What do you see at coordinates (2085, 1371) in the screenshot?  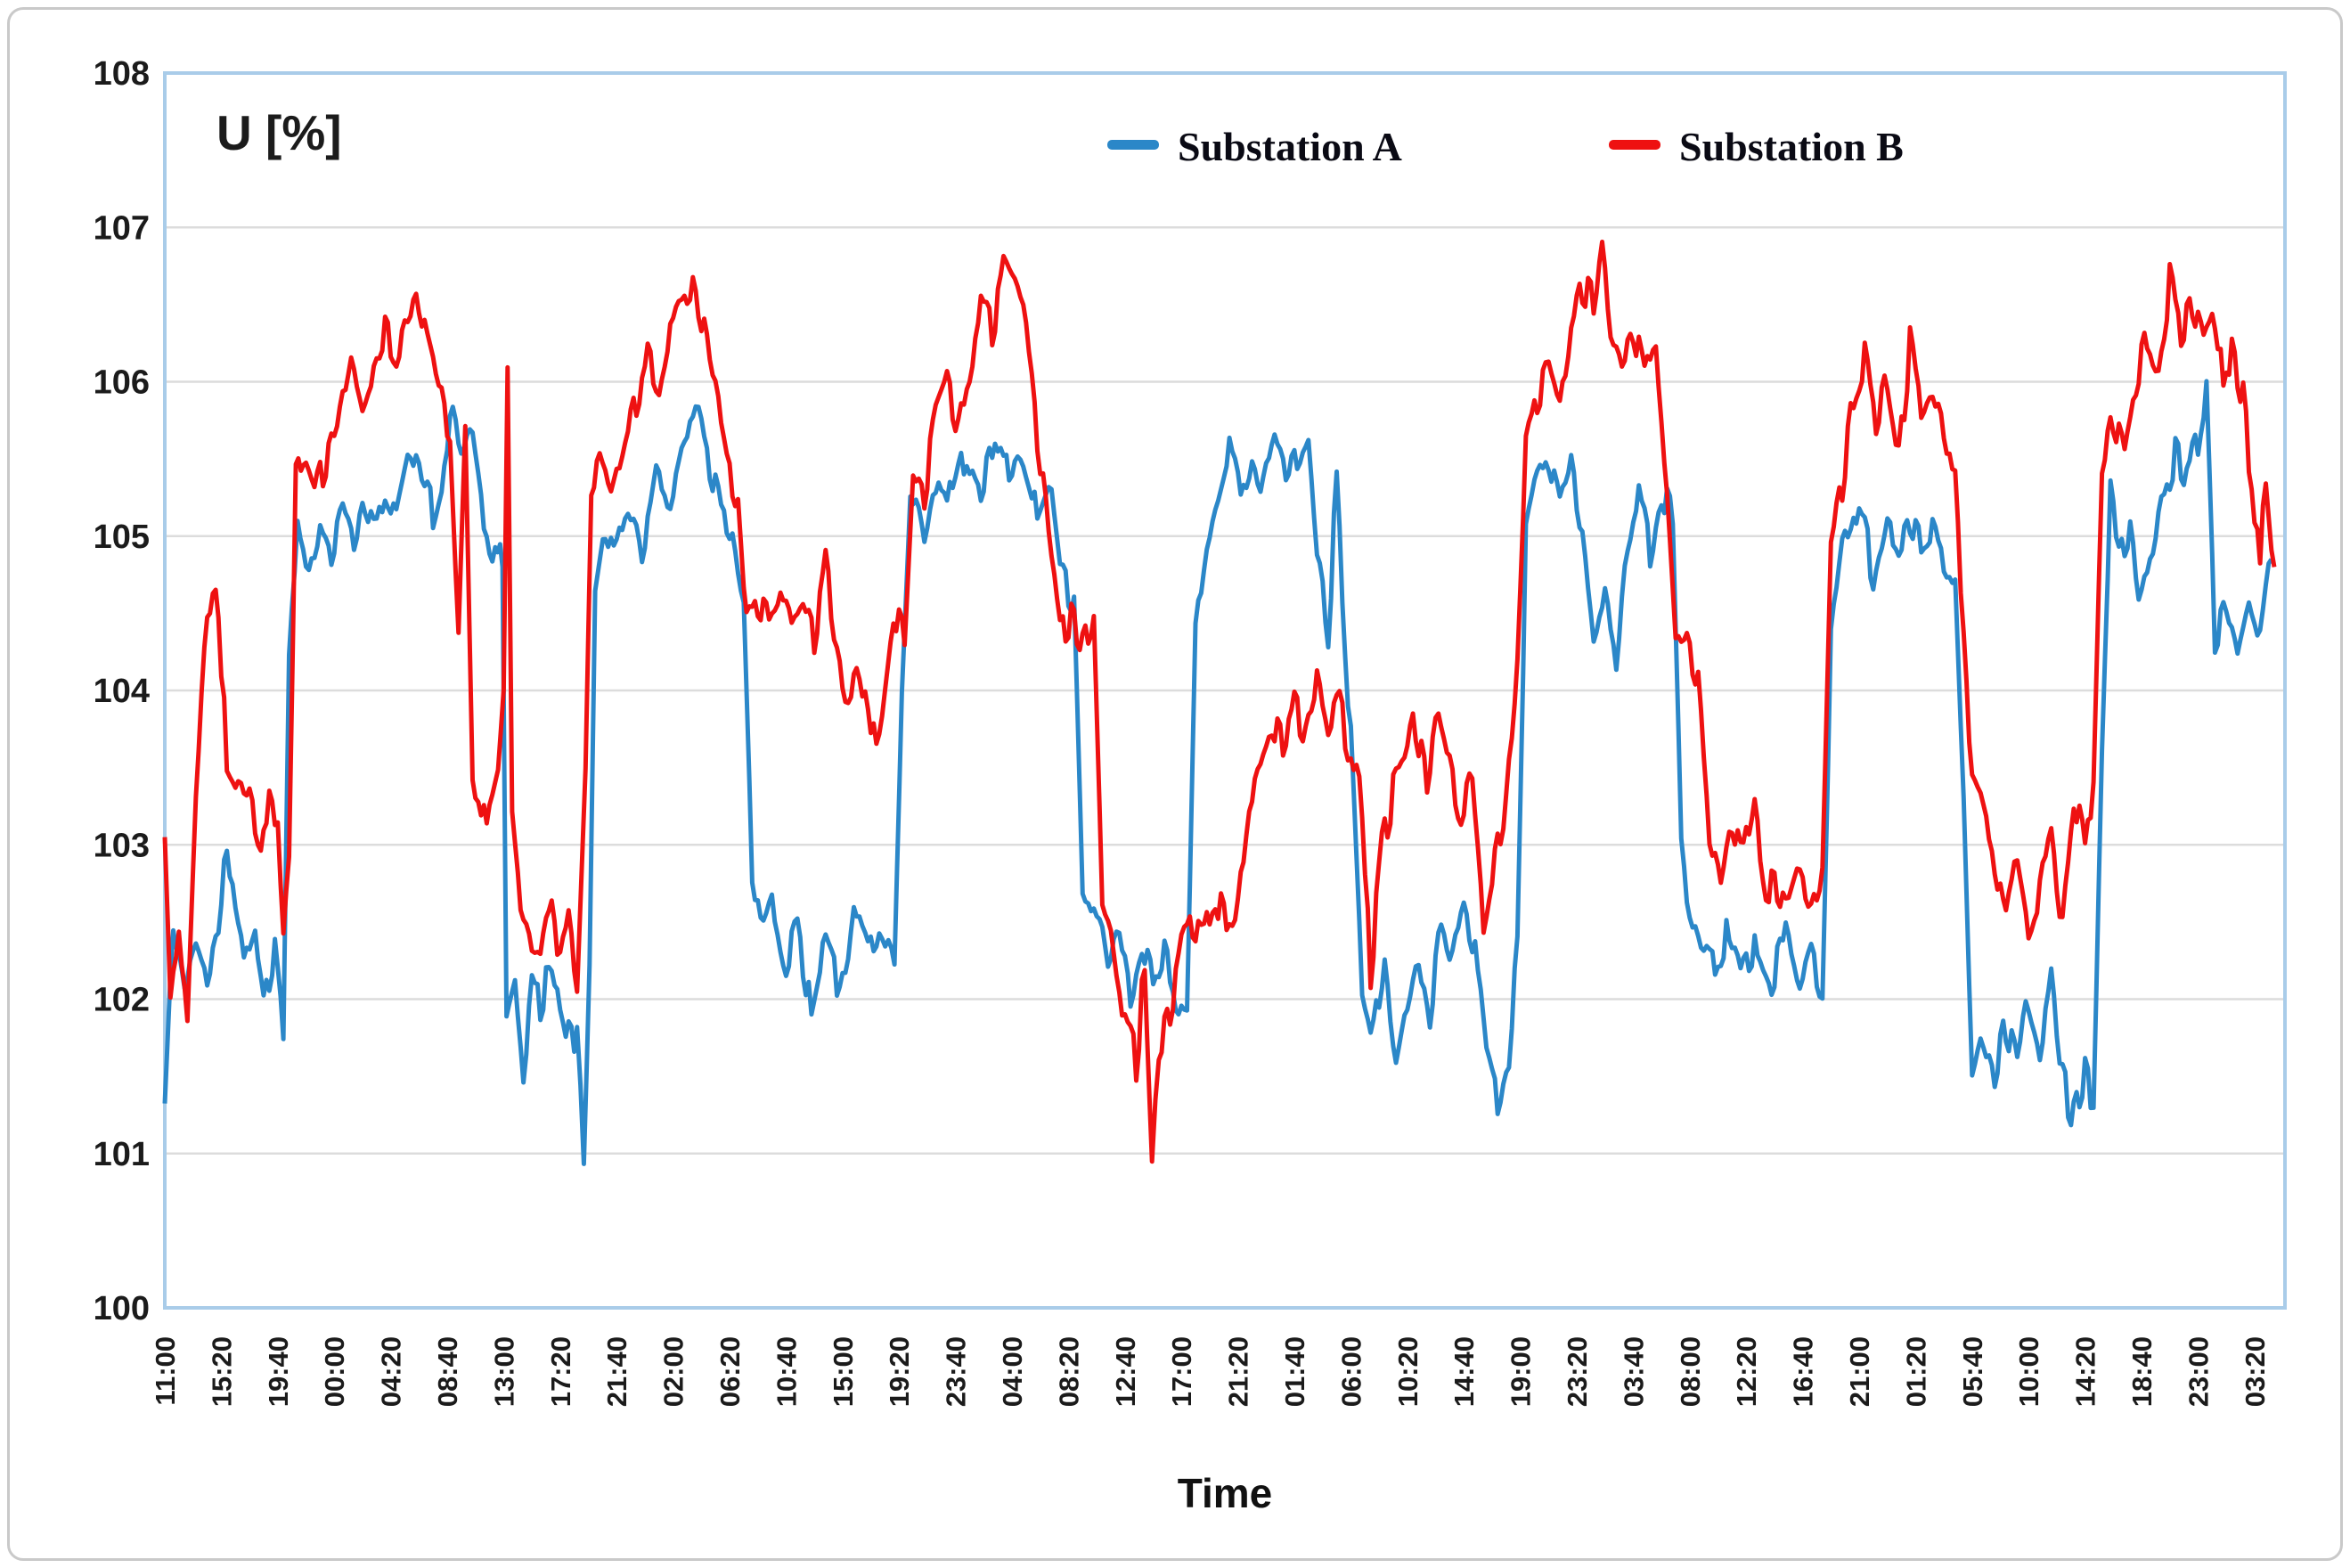 I see `x-tick-label: 14:20` at bounding box center [2085, 1371].